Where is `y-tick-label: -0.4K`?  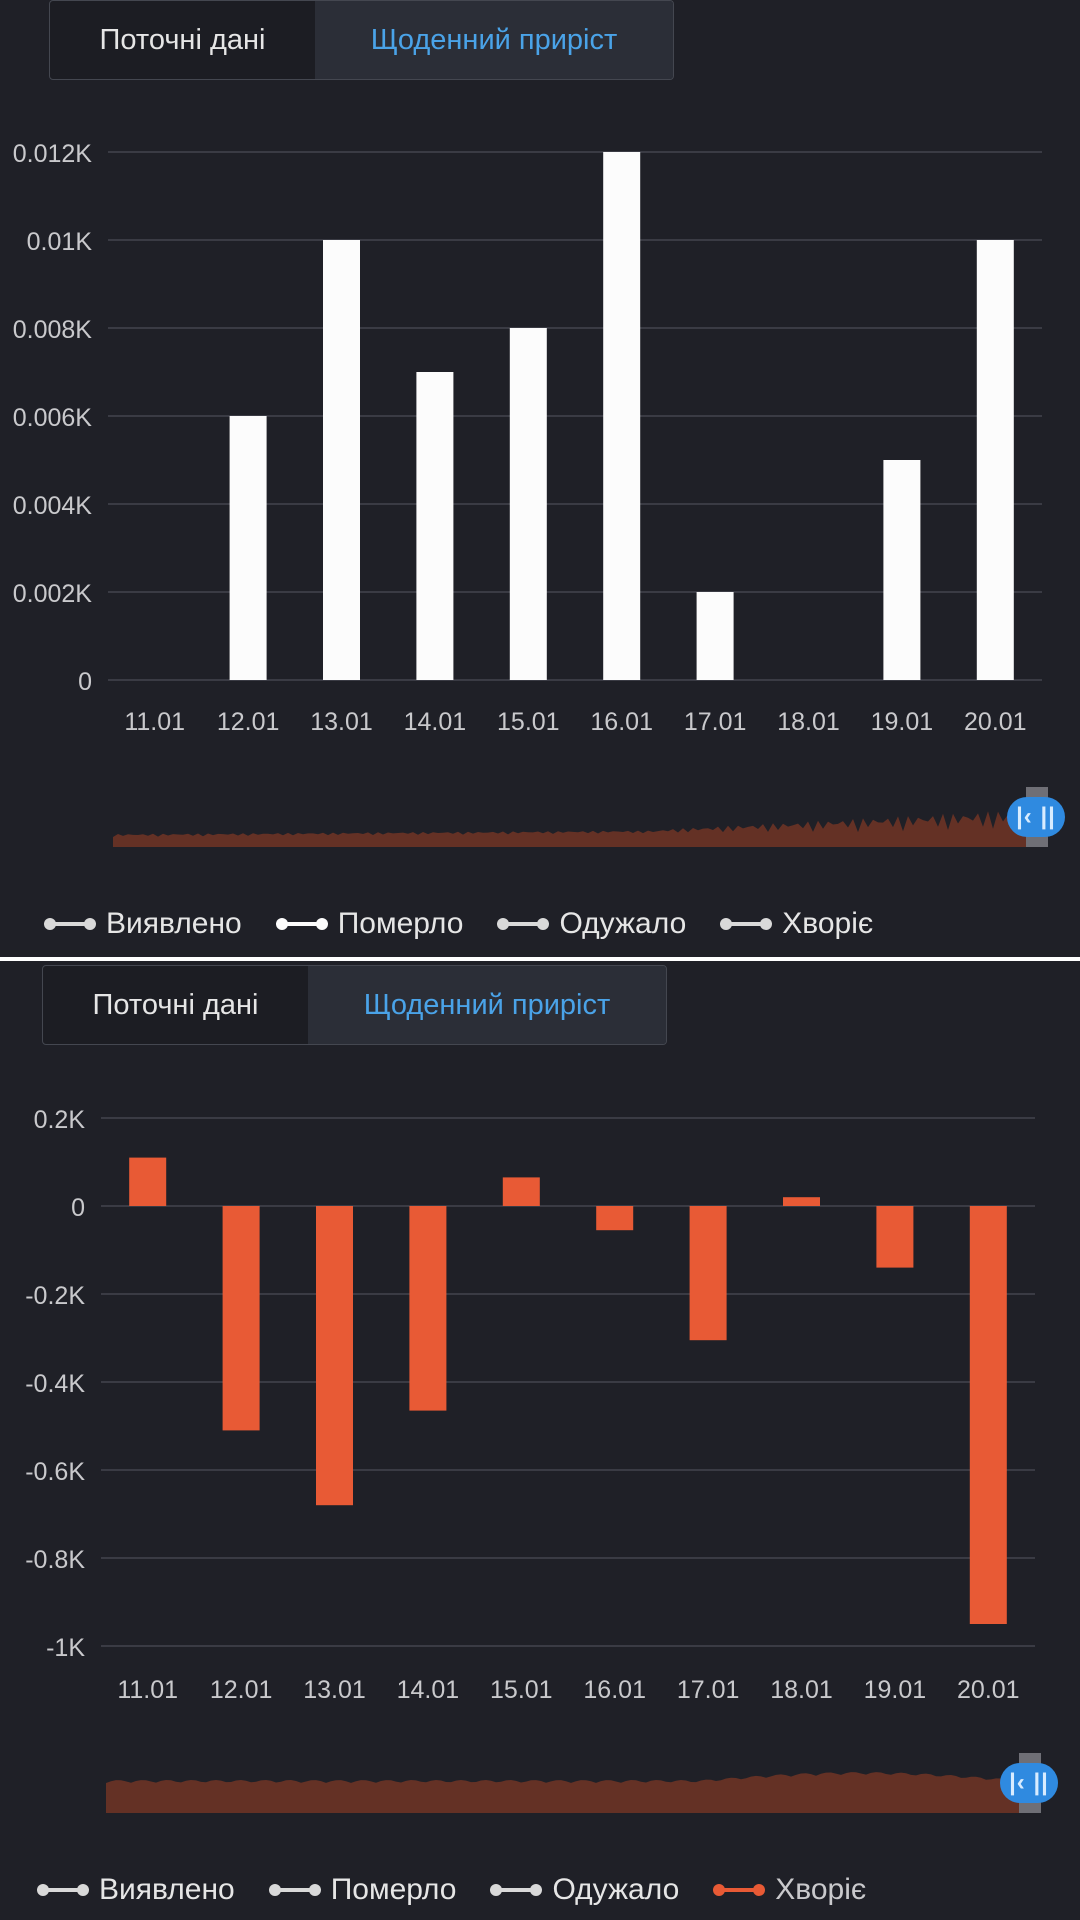
y-tick-label: -0.4K is located at coordinates (55, 1384).